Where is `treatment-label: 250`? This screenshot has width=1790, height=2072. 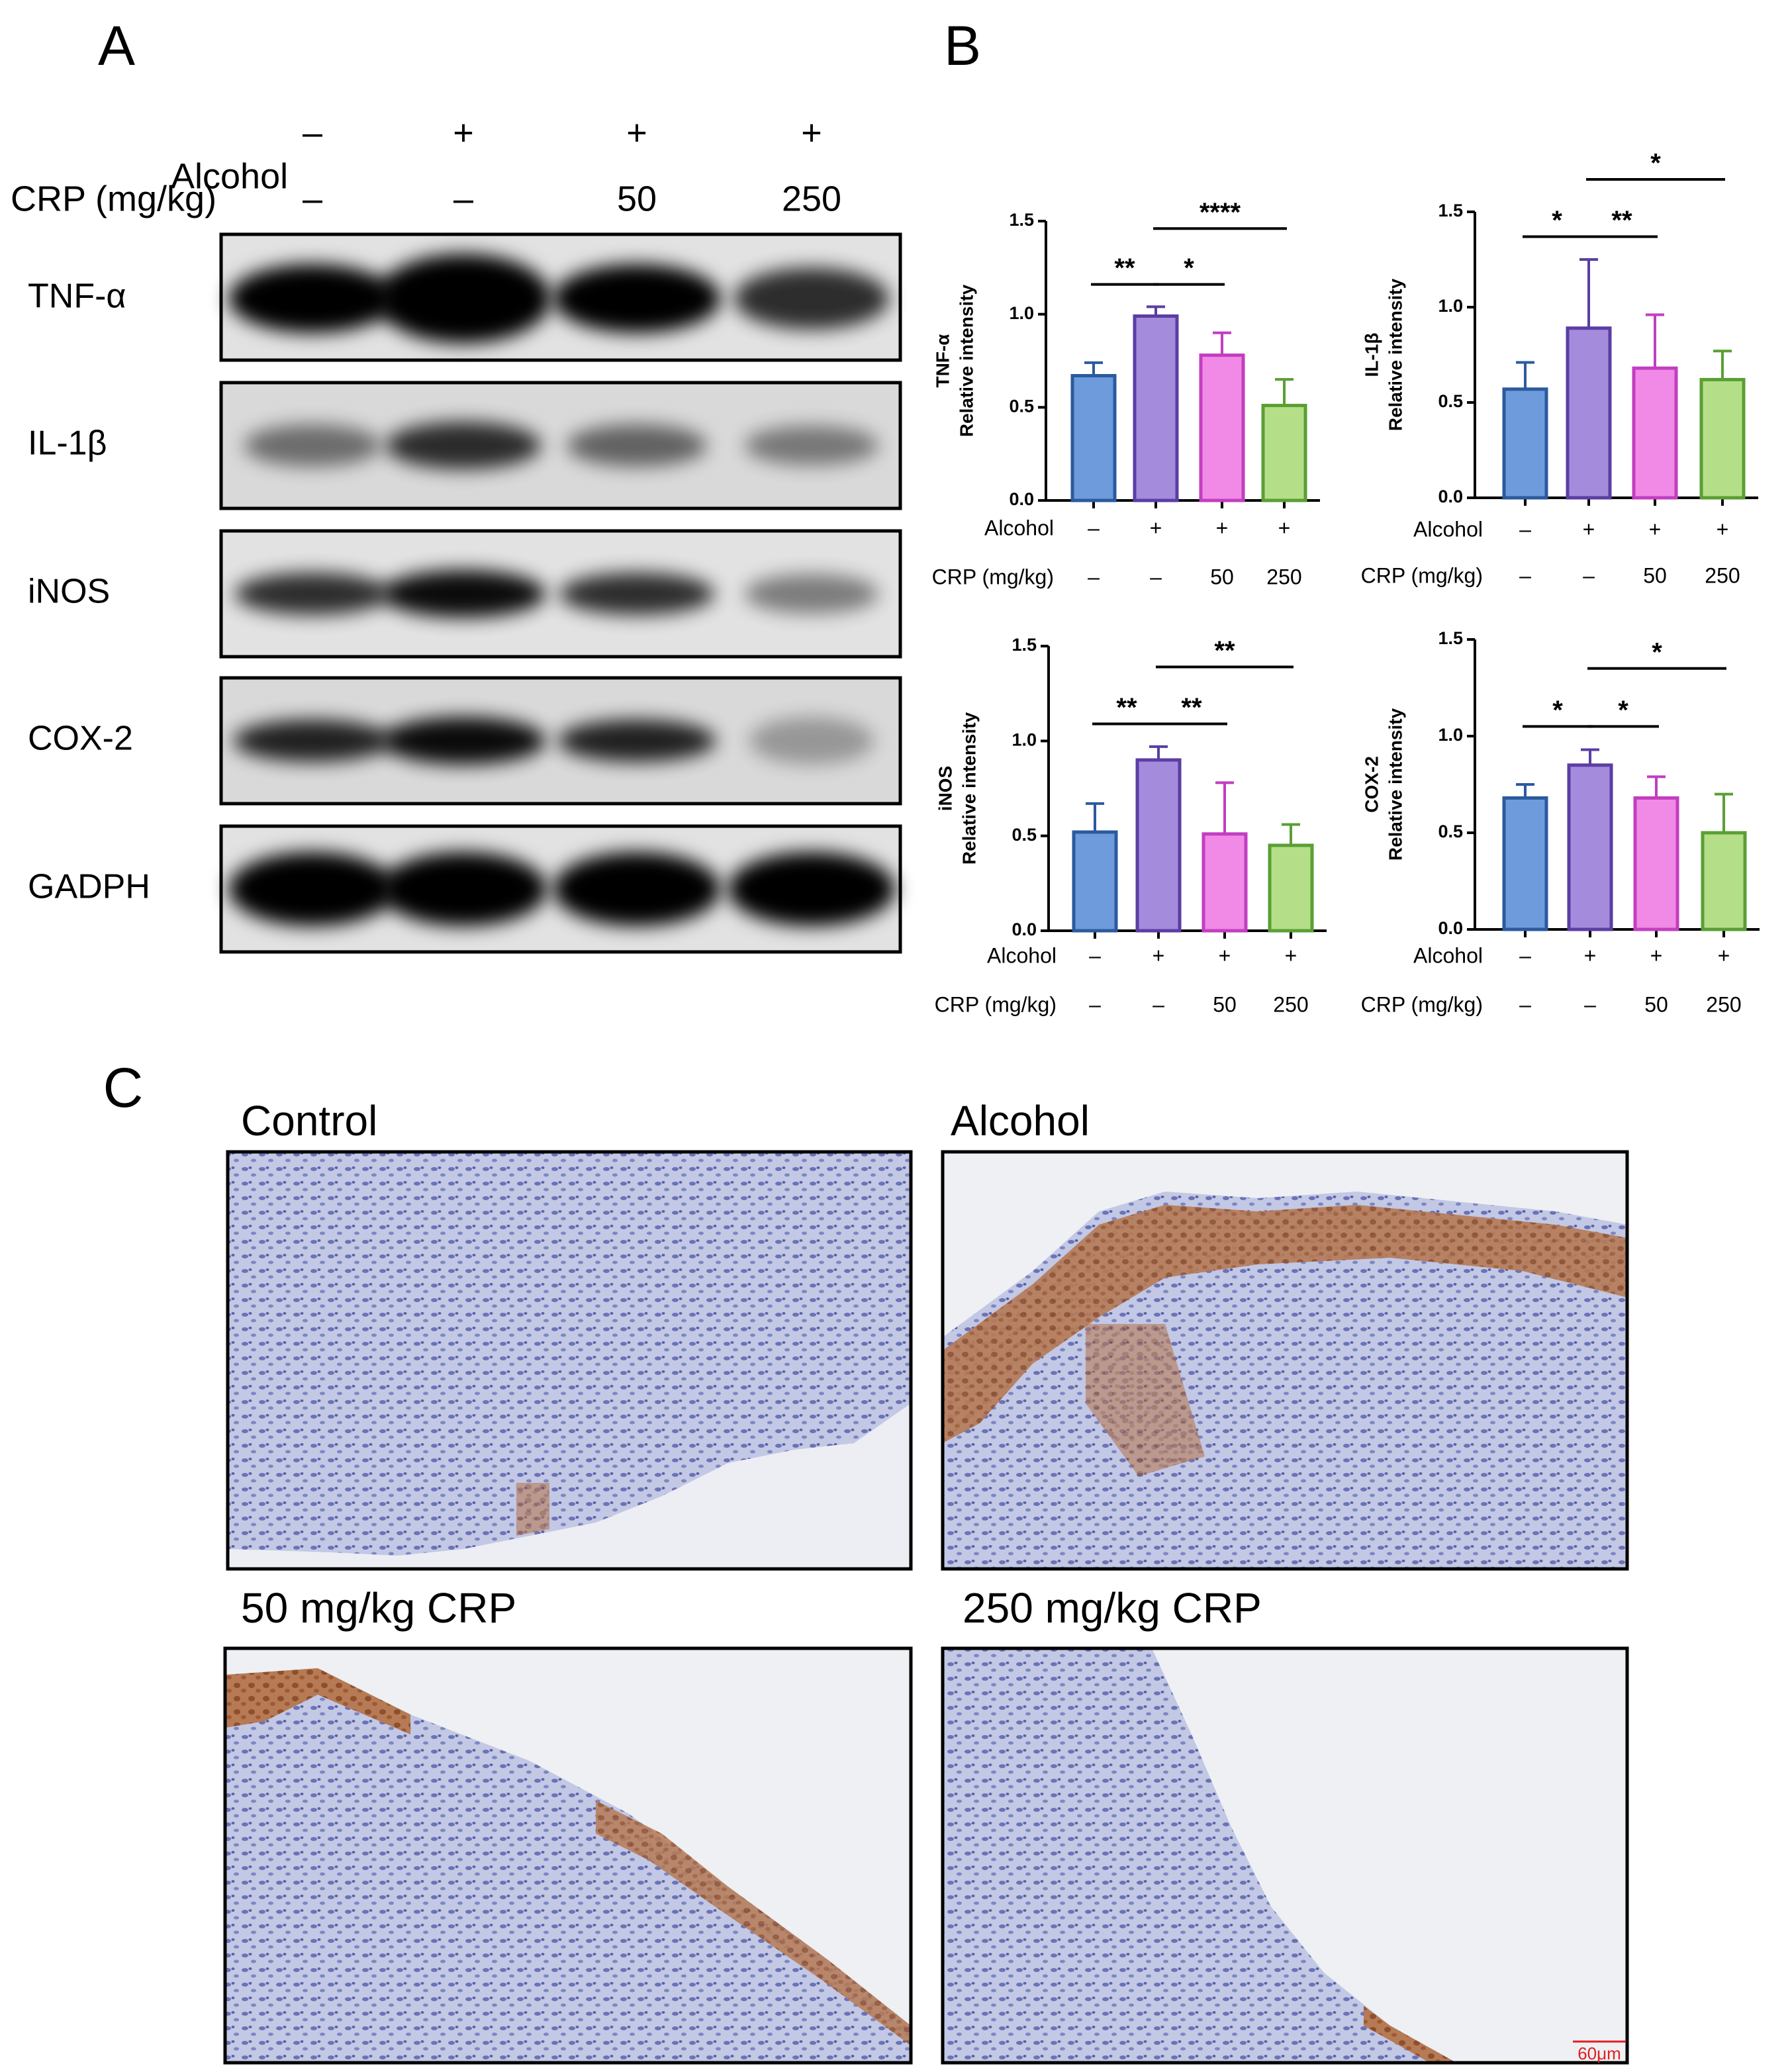
treatment-label: 250 is located at coordinates (811, 198).